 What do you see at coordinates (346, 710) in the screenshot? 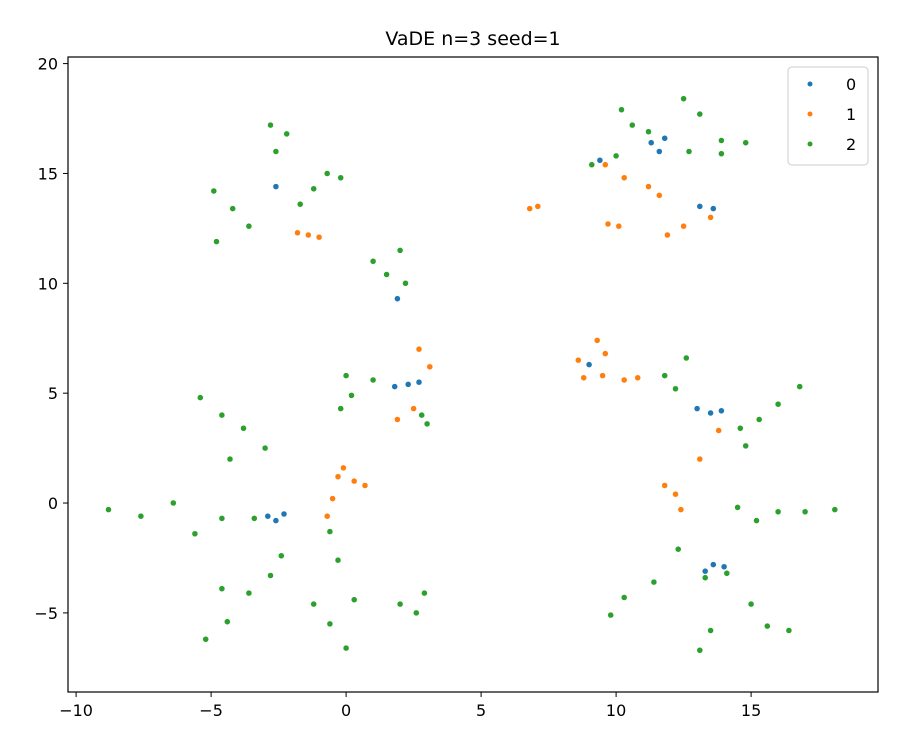
I see `x-tick-label: 0` at bounding box center [346, 710].